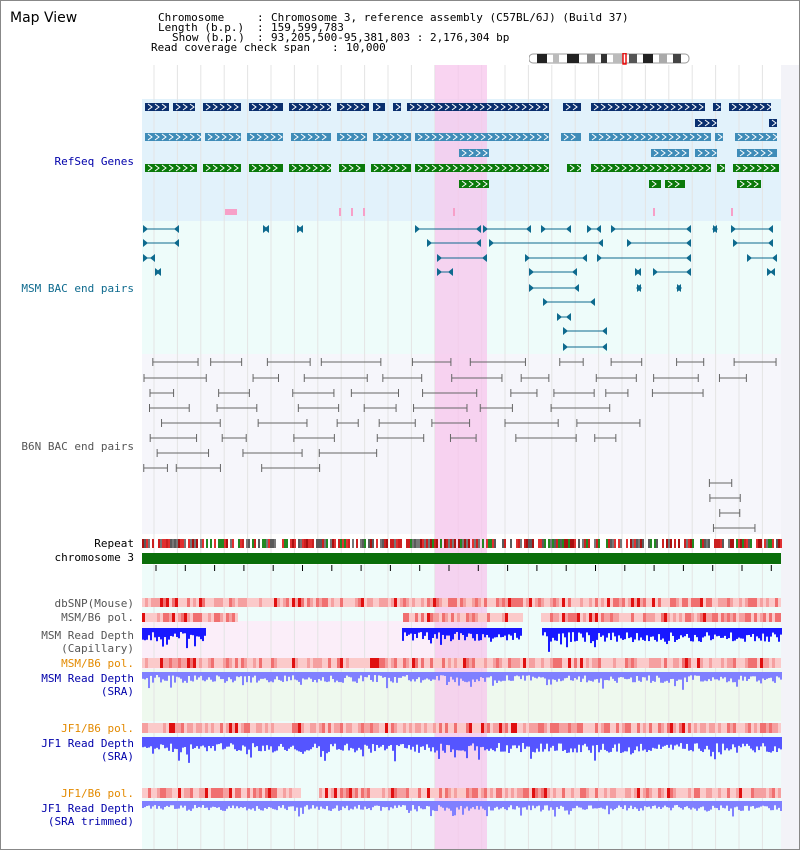  I want to click on track-label-msm-depth-sra: MSM Read Depth, so click(87, 678).